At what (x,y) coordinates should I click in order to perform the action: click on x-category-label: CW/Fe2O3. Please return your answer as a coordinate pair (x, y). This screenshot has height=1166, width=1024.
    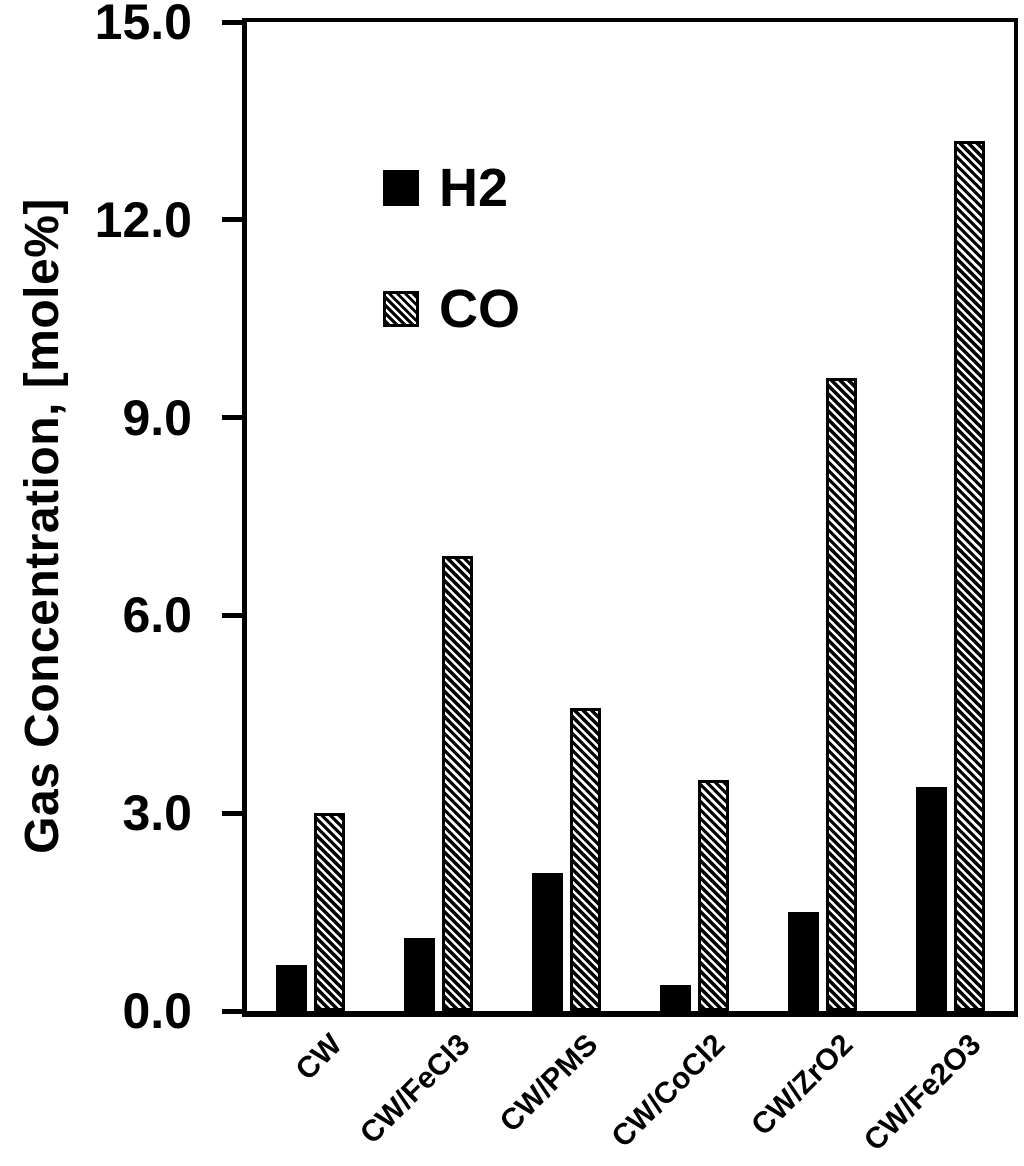
    Looking at the image, I should click on (922, 1093).